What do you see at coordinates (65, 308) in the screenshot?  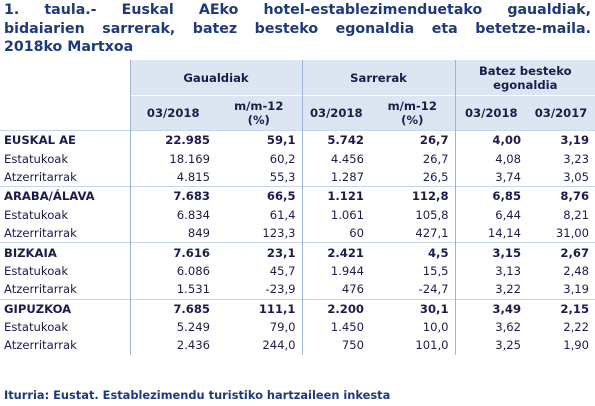 I see `row-label: GIPUZKOA` at bounding box center [65, 308].